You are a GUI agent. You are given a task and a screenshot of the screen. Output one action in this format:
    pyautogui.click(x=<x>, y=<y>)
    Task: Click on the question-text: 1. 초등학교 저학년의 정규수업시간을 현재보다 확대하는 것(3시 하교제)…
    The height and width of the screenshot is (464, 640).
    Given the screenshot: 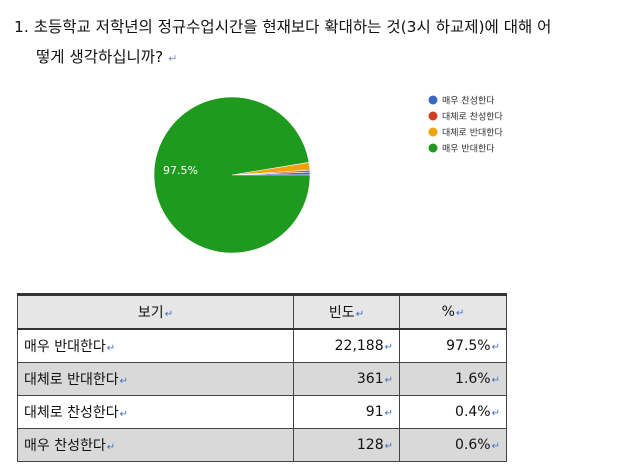 What is the action you would take?
    pyautogui.click(x=324, y=43)
    